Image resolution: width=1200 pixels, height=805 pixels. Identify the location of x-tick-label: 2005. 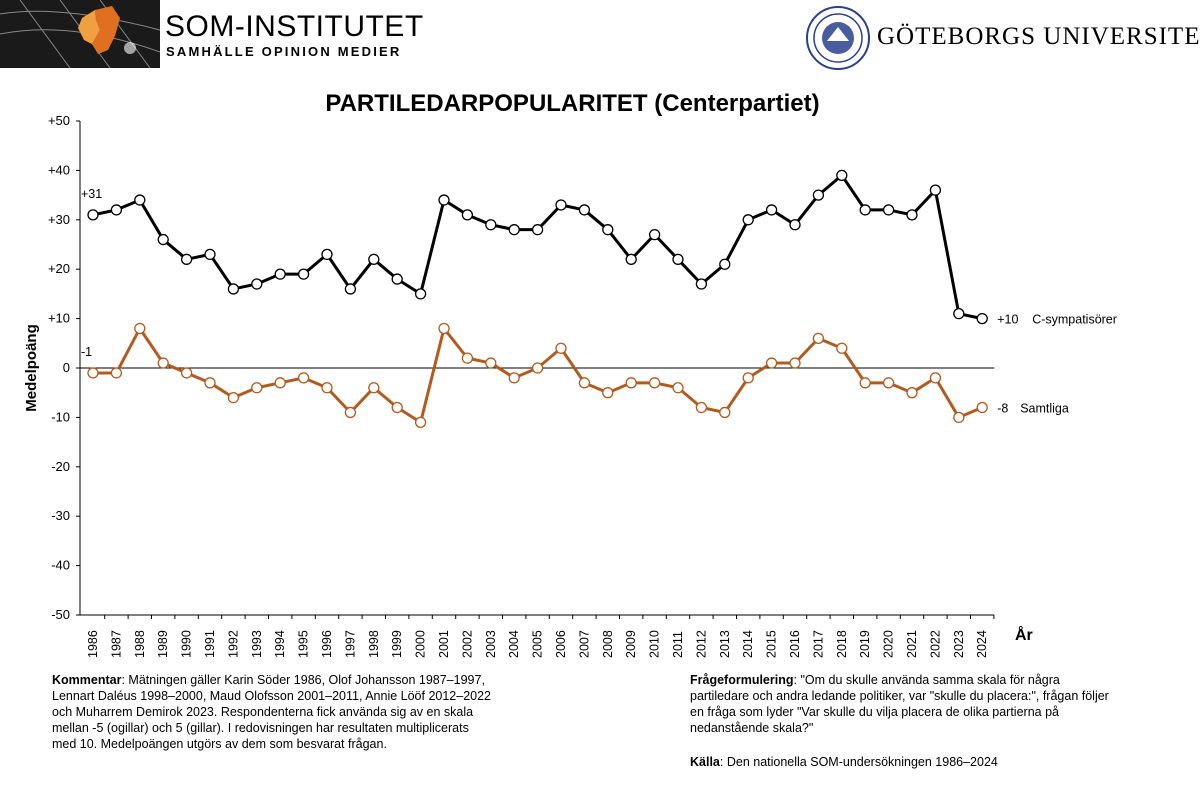
(538, 644).